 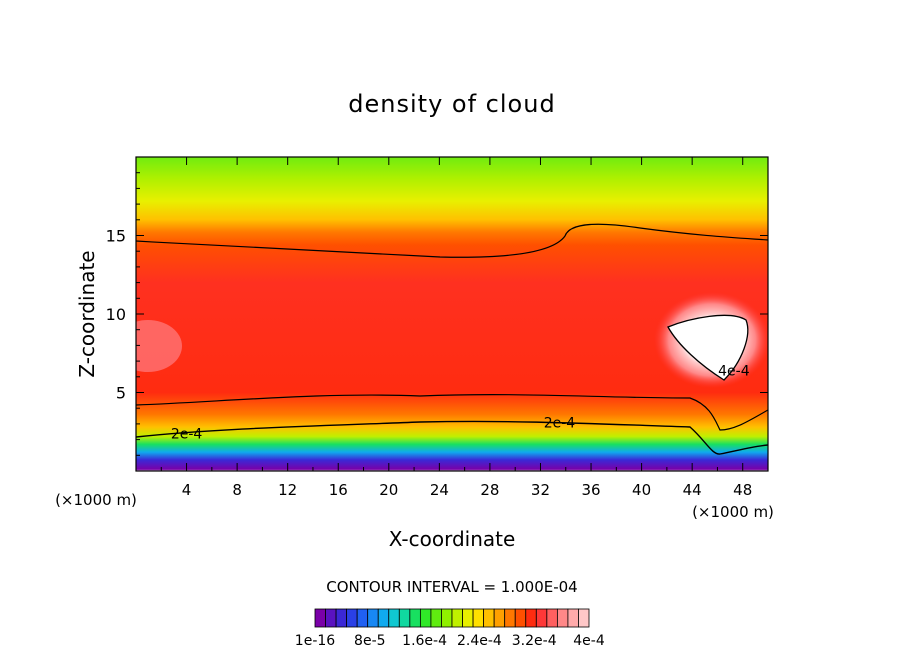 What do you see at coordinates (479, 641) in the screenshot?
I see `colorbar-tick-label: 2.4e-4` at bounding box center [479, 641].